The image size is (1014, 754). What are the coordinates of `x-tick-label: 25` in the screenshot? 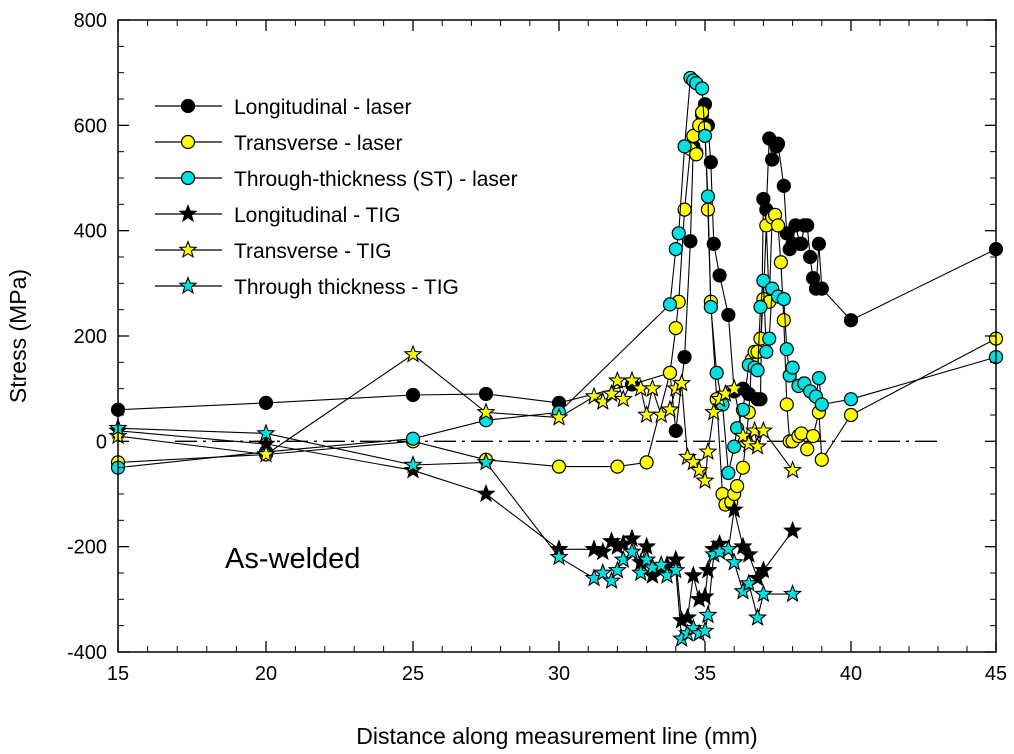 It's located at (413, 674).